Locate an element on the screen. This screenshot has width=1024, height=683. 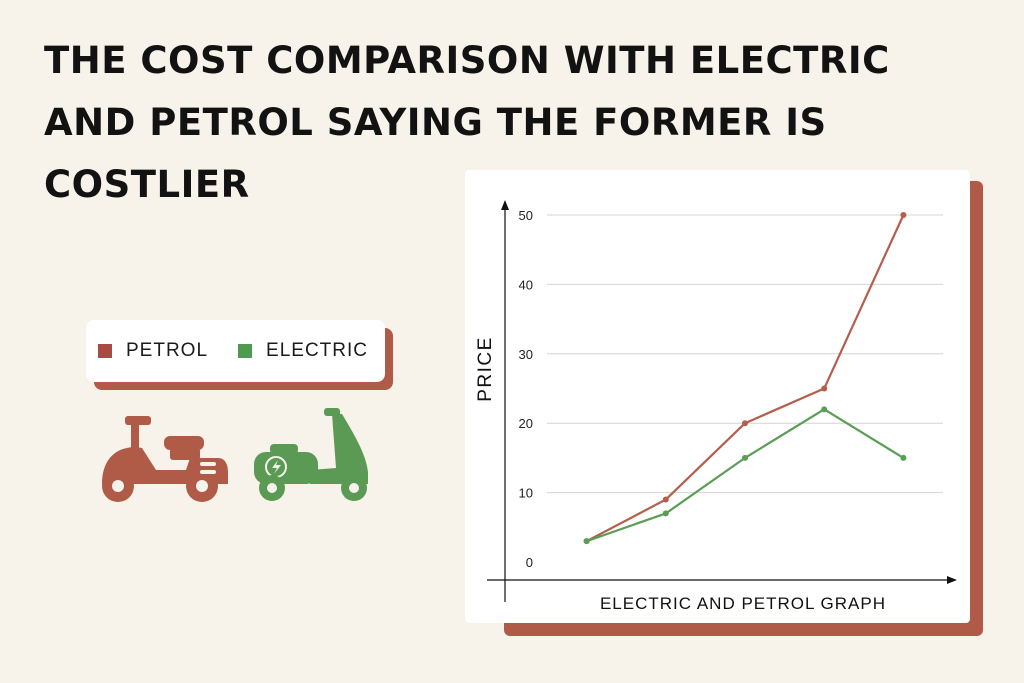
y-tick-label: 20 is located at coordinates (526, 423).